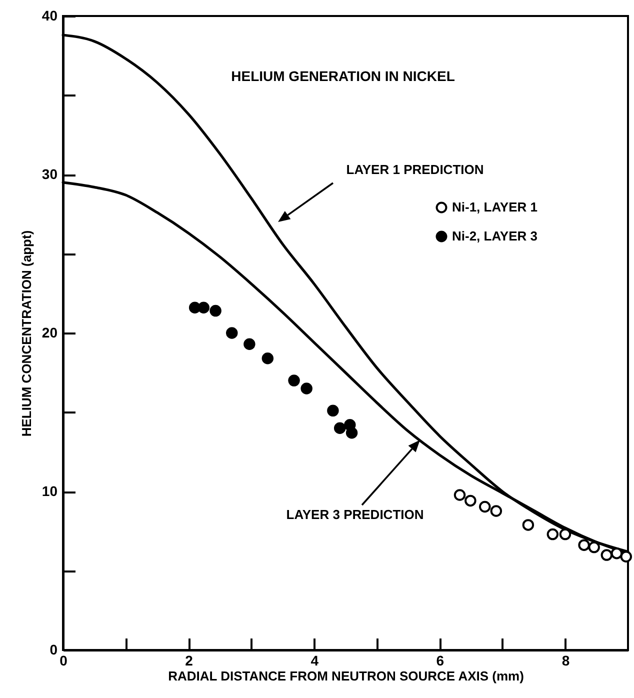 The height and width of the screenshot is (698, 634). I want to click on annotation: LAYER 1 PREDICTION, so click(415, 169).